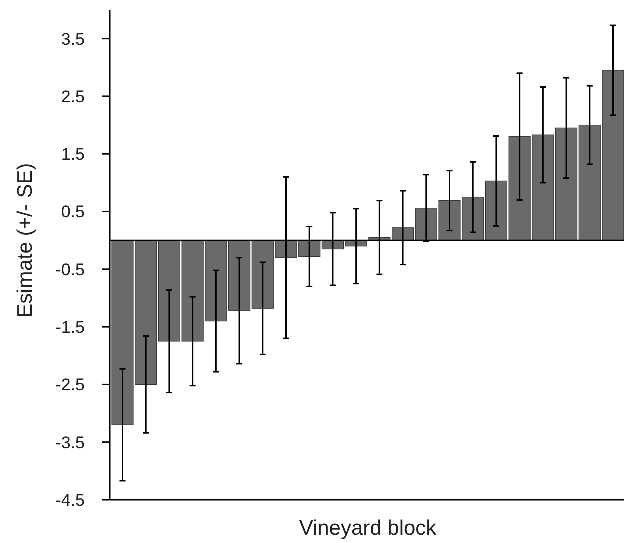 The width and height of the screenshot is (626, 543). I want to click on y-tick-label: -4.5, so click(70, 500).